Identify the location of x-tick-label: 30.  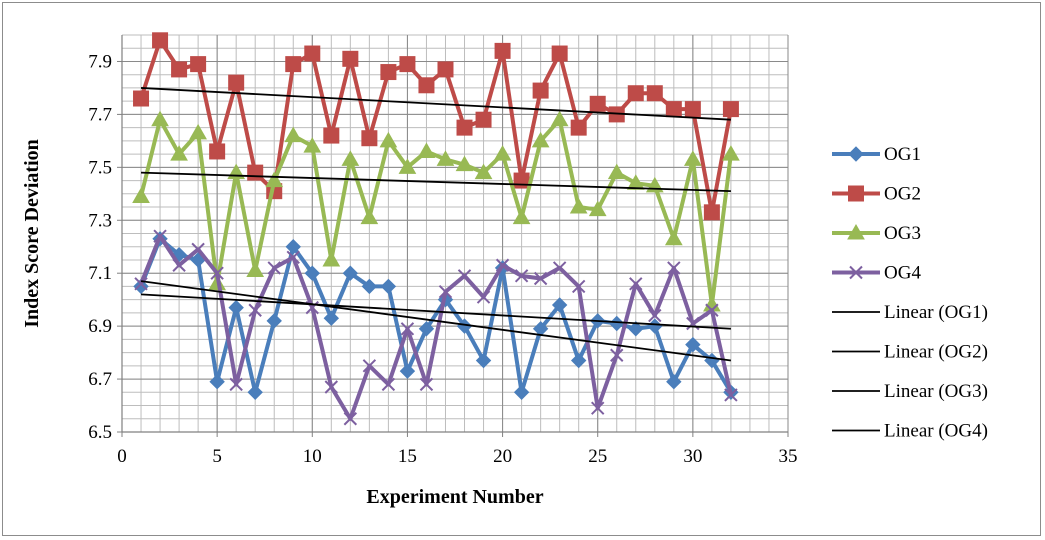
(692, 456).